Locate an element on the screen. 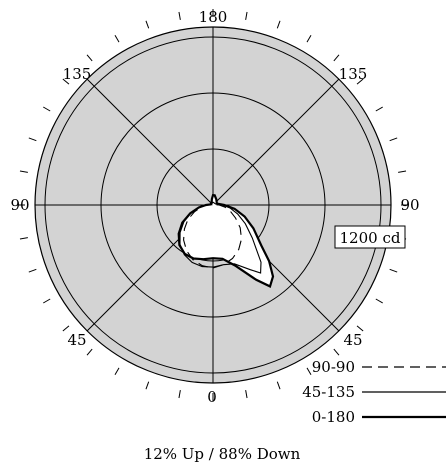  legend: 90-90 45-135 0-180 is located at coordinates (374, 392).